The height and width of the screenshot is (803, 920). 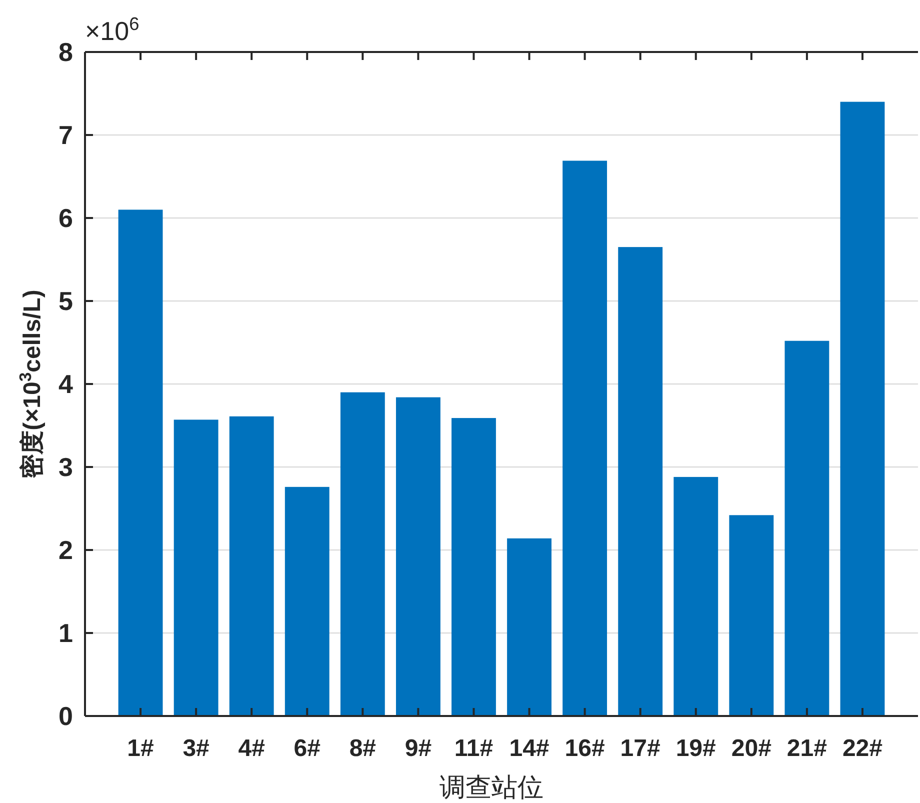 I want to click on x-tick-label: 4#, so click(x=251, y=748).